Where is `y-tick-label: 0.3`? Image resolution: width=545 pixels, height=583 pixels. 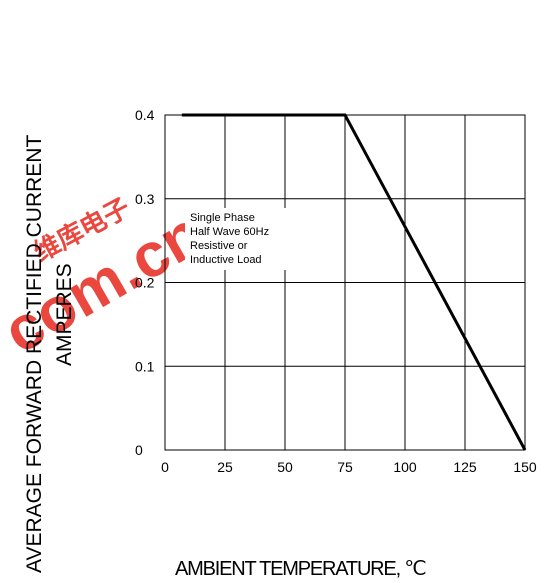
y-tick-label: 0.3 is located at coordinates (145, 199).